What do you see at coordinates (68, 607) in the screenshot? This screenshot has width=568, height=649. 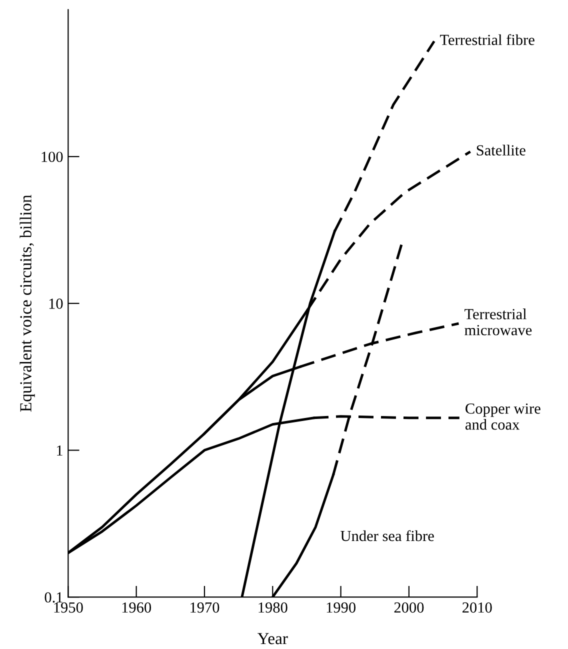 I see `x-tick-label: 1950` at bounding box center [68, 607].